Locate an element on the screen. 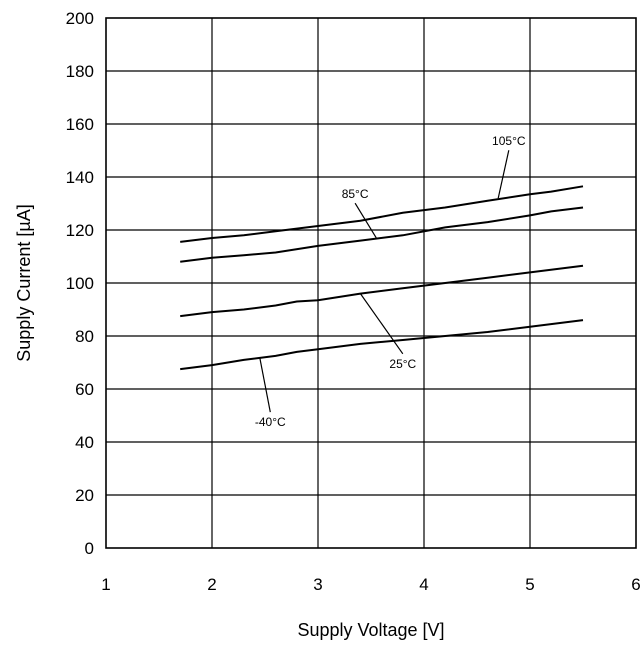 This screenshot has width=641, height=645. y-tick-label: 20 is located at coordinates (84, 495).